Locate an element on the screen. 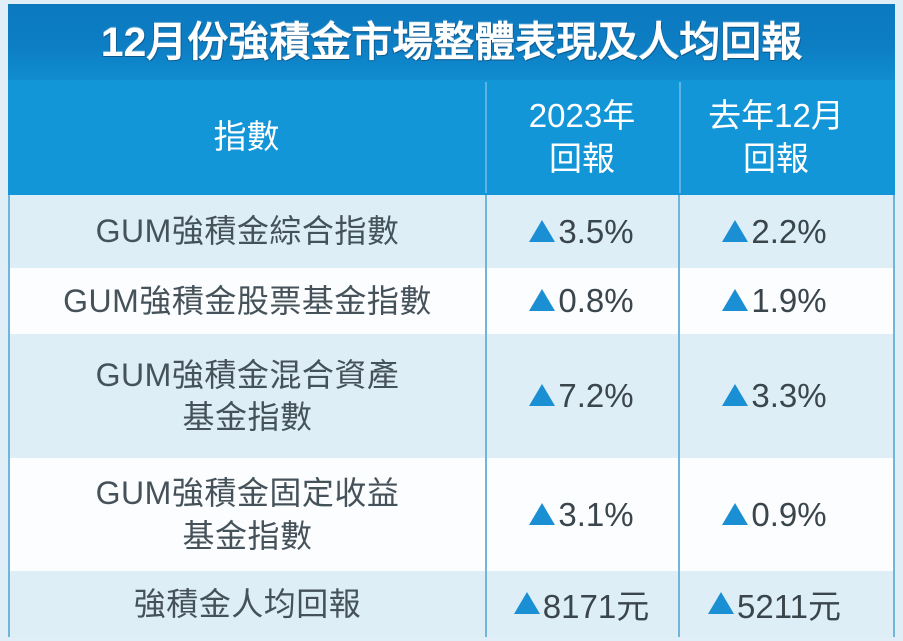 This screenshot has width=903, height=641. row-index-name: GUM強積金固定收益 基金指數 is located at coordinates (247, 514).